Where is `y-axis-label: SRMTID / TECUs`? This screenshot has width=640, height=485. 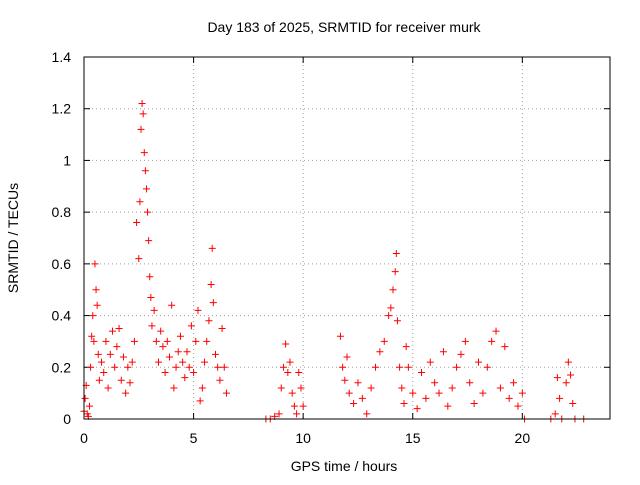 y-axis-label: SRMTID / TECUs is located at coordinates (13, 238).